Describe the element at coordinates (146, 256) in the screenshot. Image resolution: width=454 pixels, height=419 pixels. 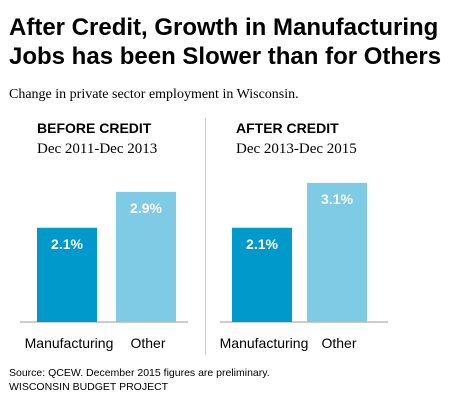
I see `bar-panel-0-other` at that location.